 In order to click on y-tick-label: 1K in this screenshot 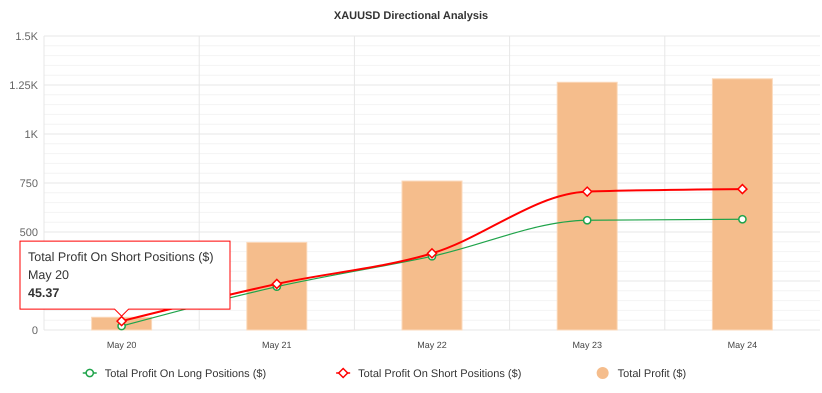, I will do `click(31, 134)`.